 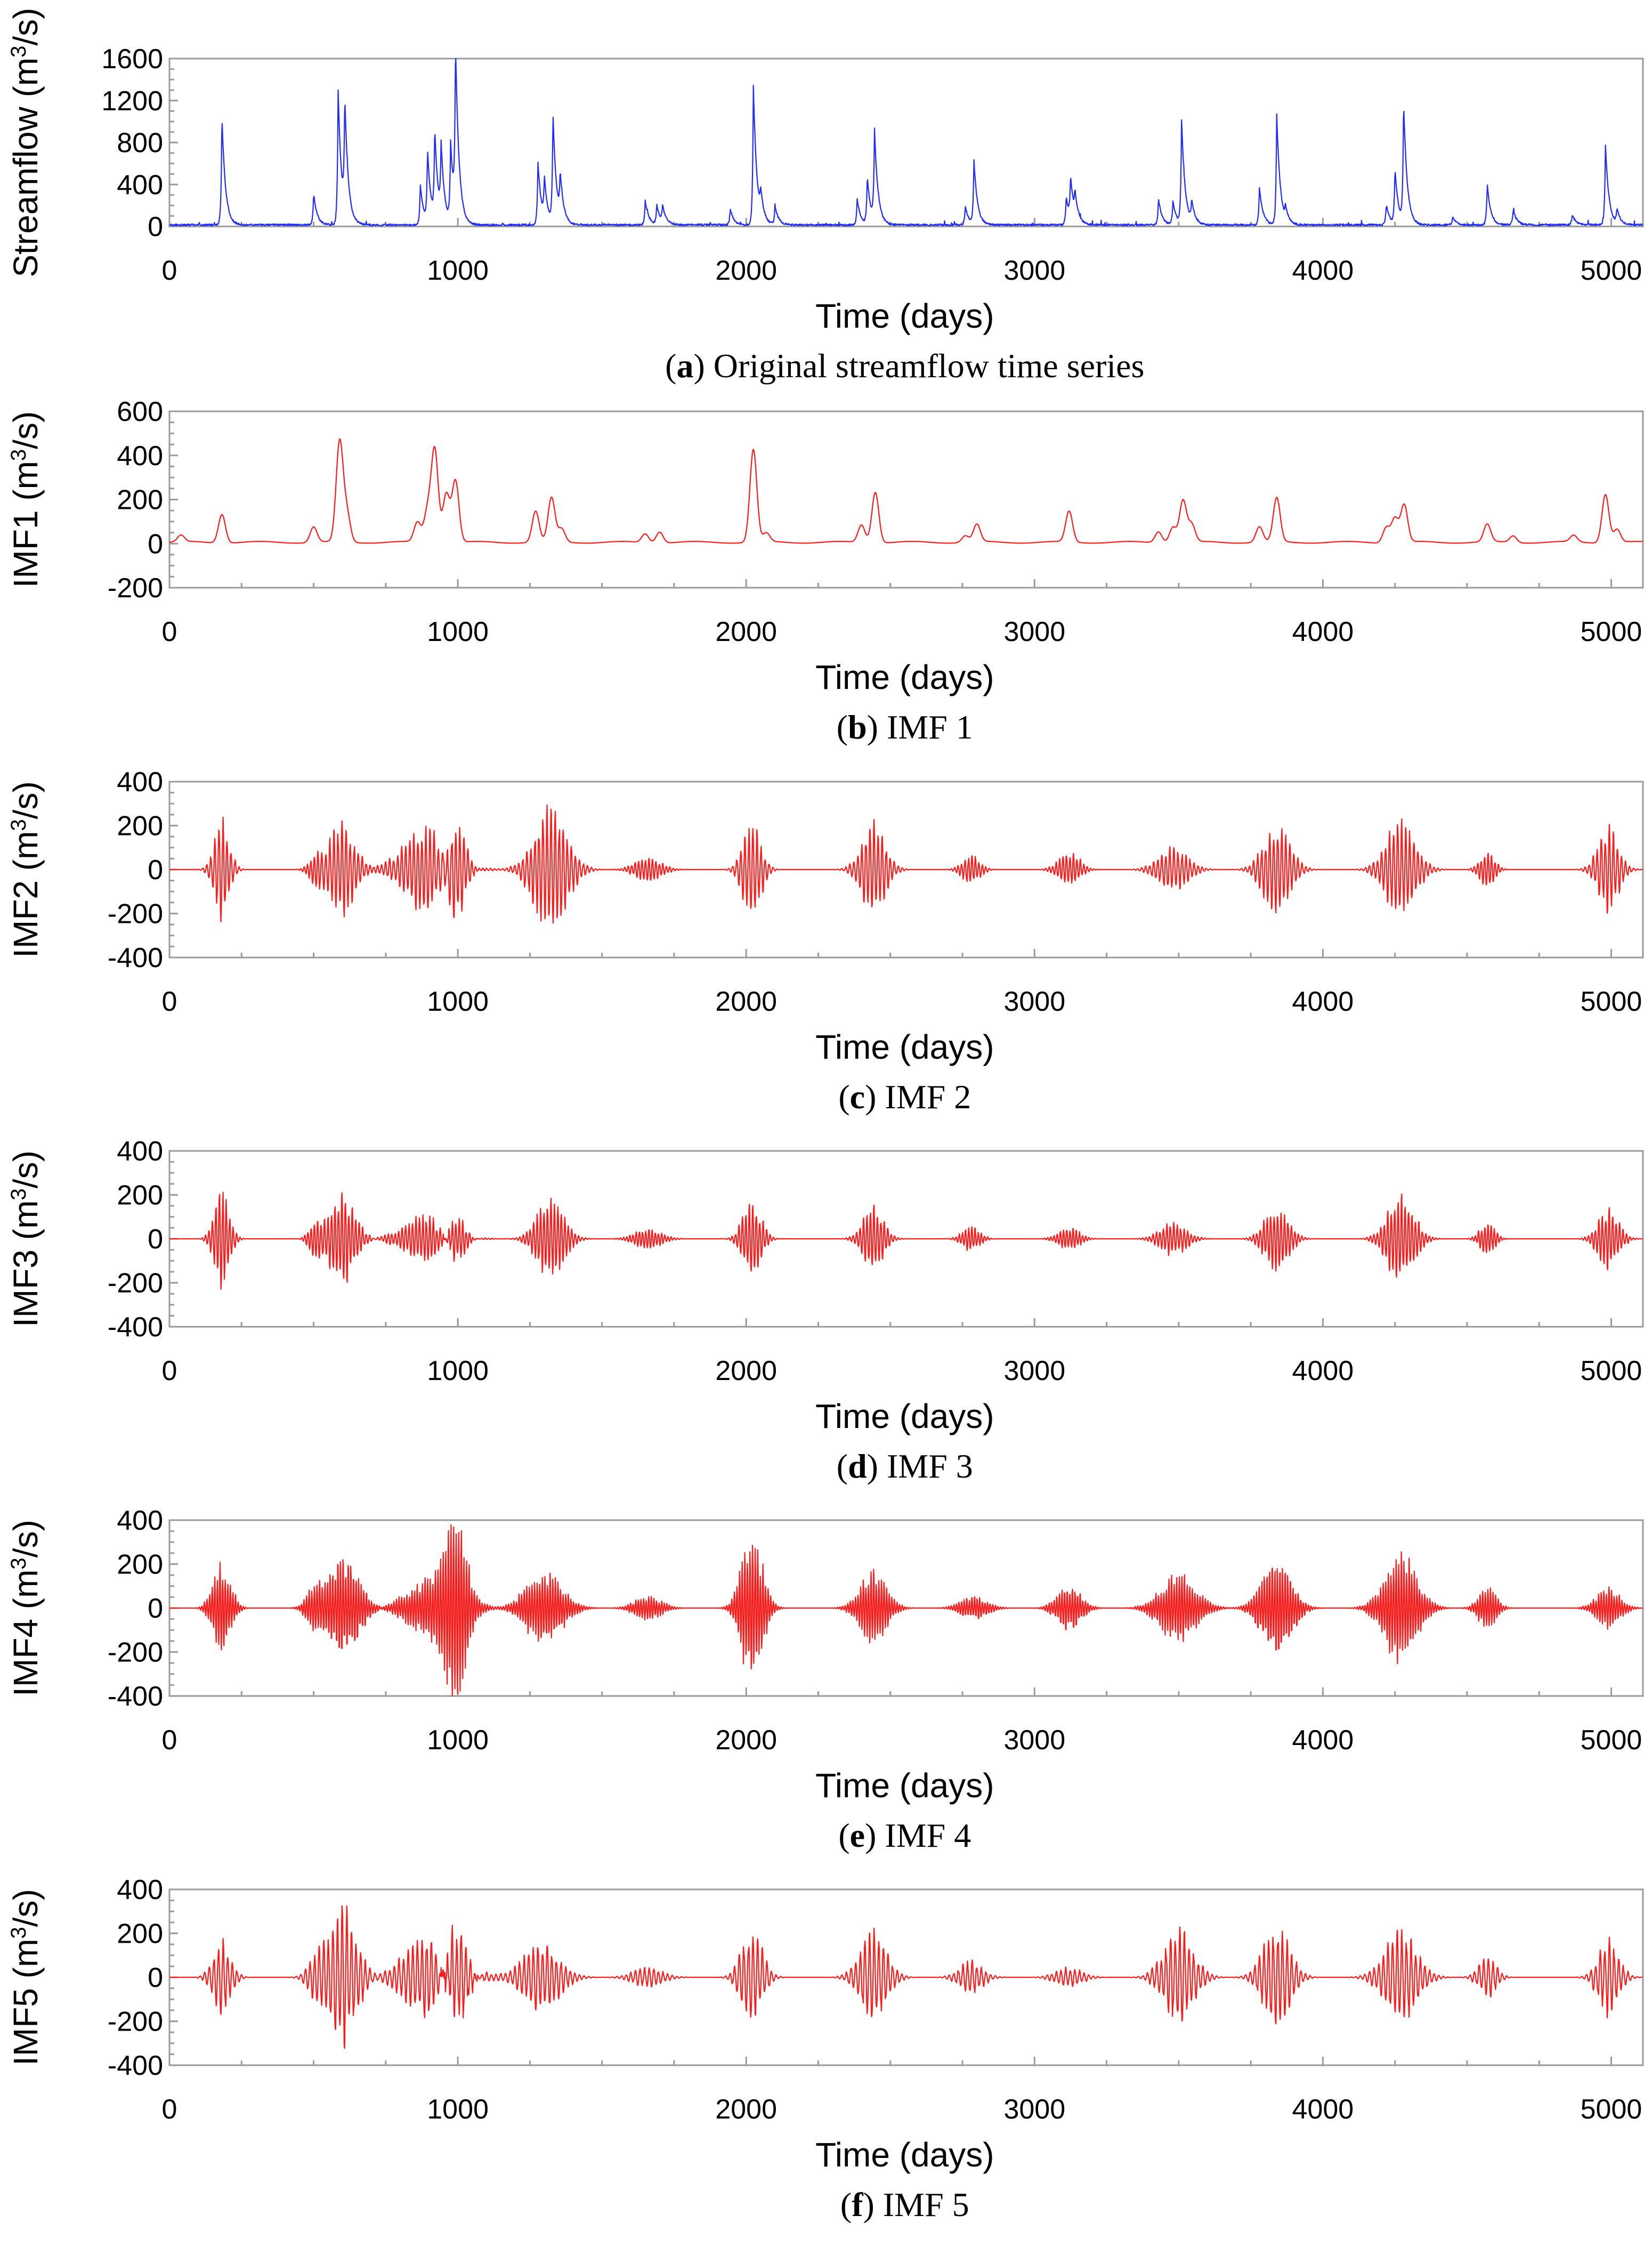 What do you see at coordinates (26, 1238) in the screenshot?
I see `y-axis-title: IMF3 (m3/s)` at bounding box center [26, 1238].